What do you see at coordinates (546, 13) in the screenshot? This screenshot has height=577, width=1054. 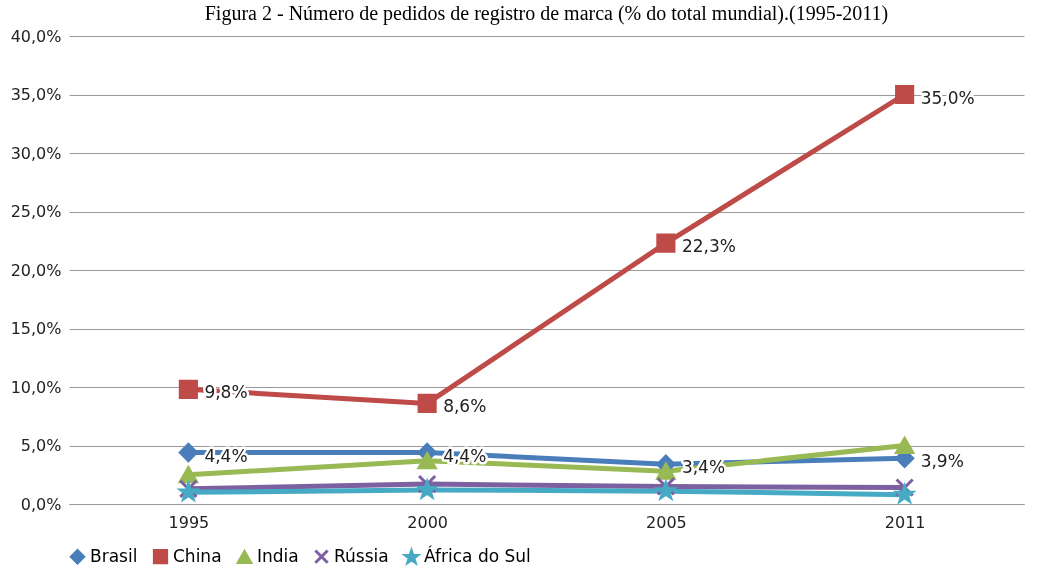 I see `chart-title: Figura 2 - Número de pedidos de registro de marca (% do total mundial).(1995-2011)` at bounding box center [546, 13].